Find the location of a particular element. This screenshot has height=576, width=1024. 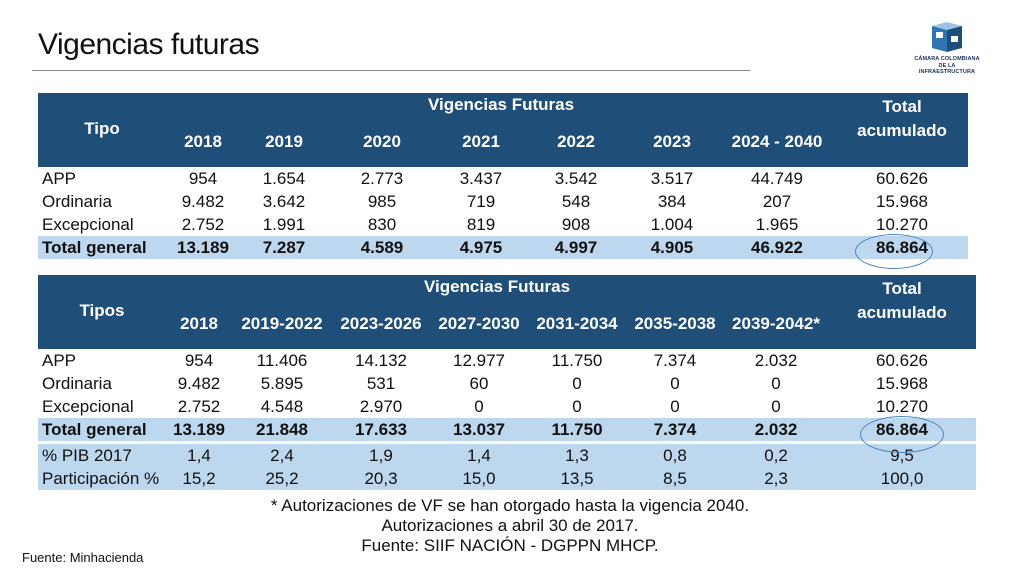

year-header: 2024 - 2040 is located at coordinates (777, 142).